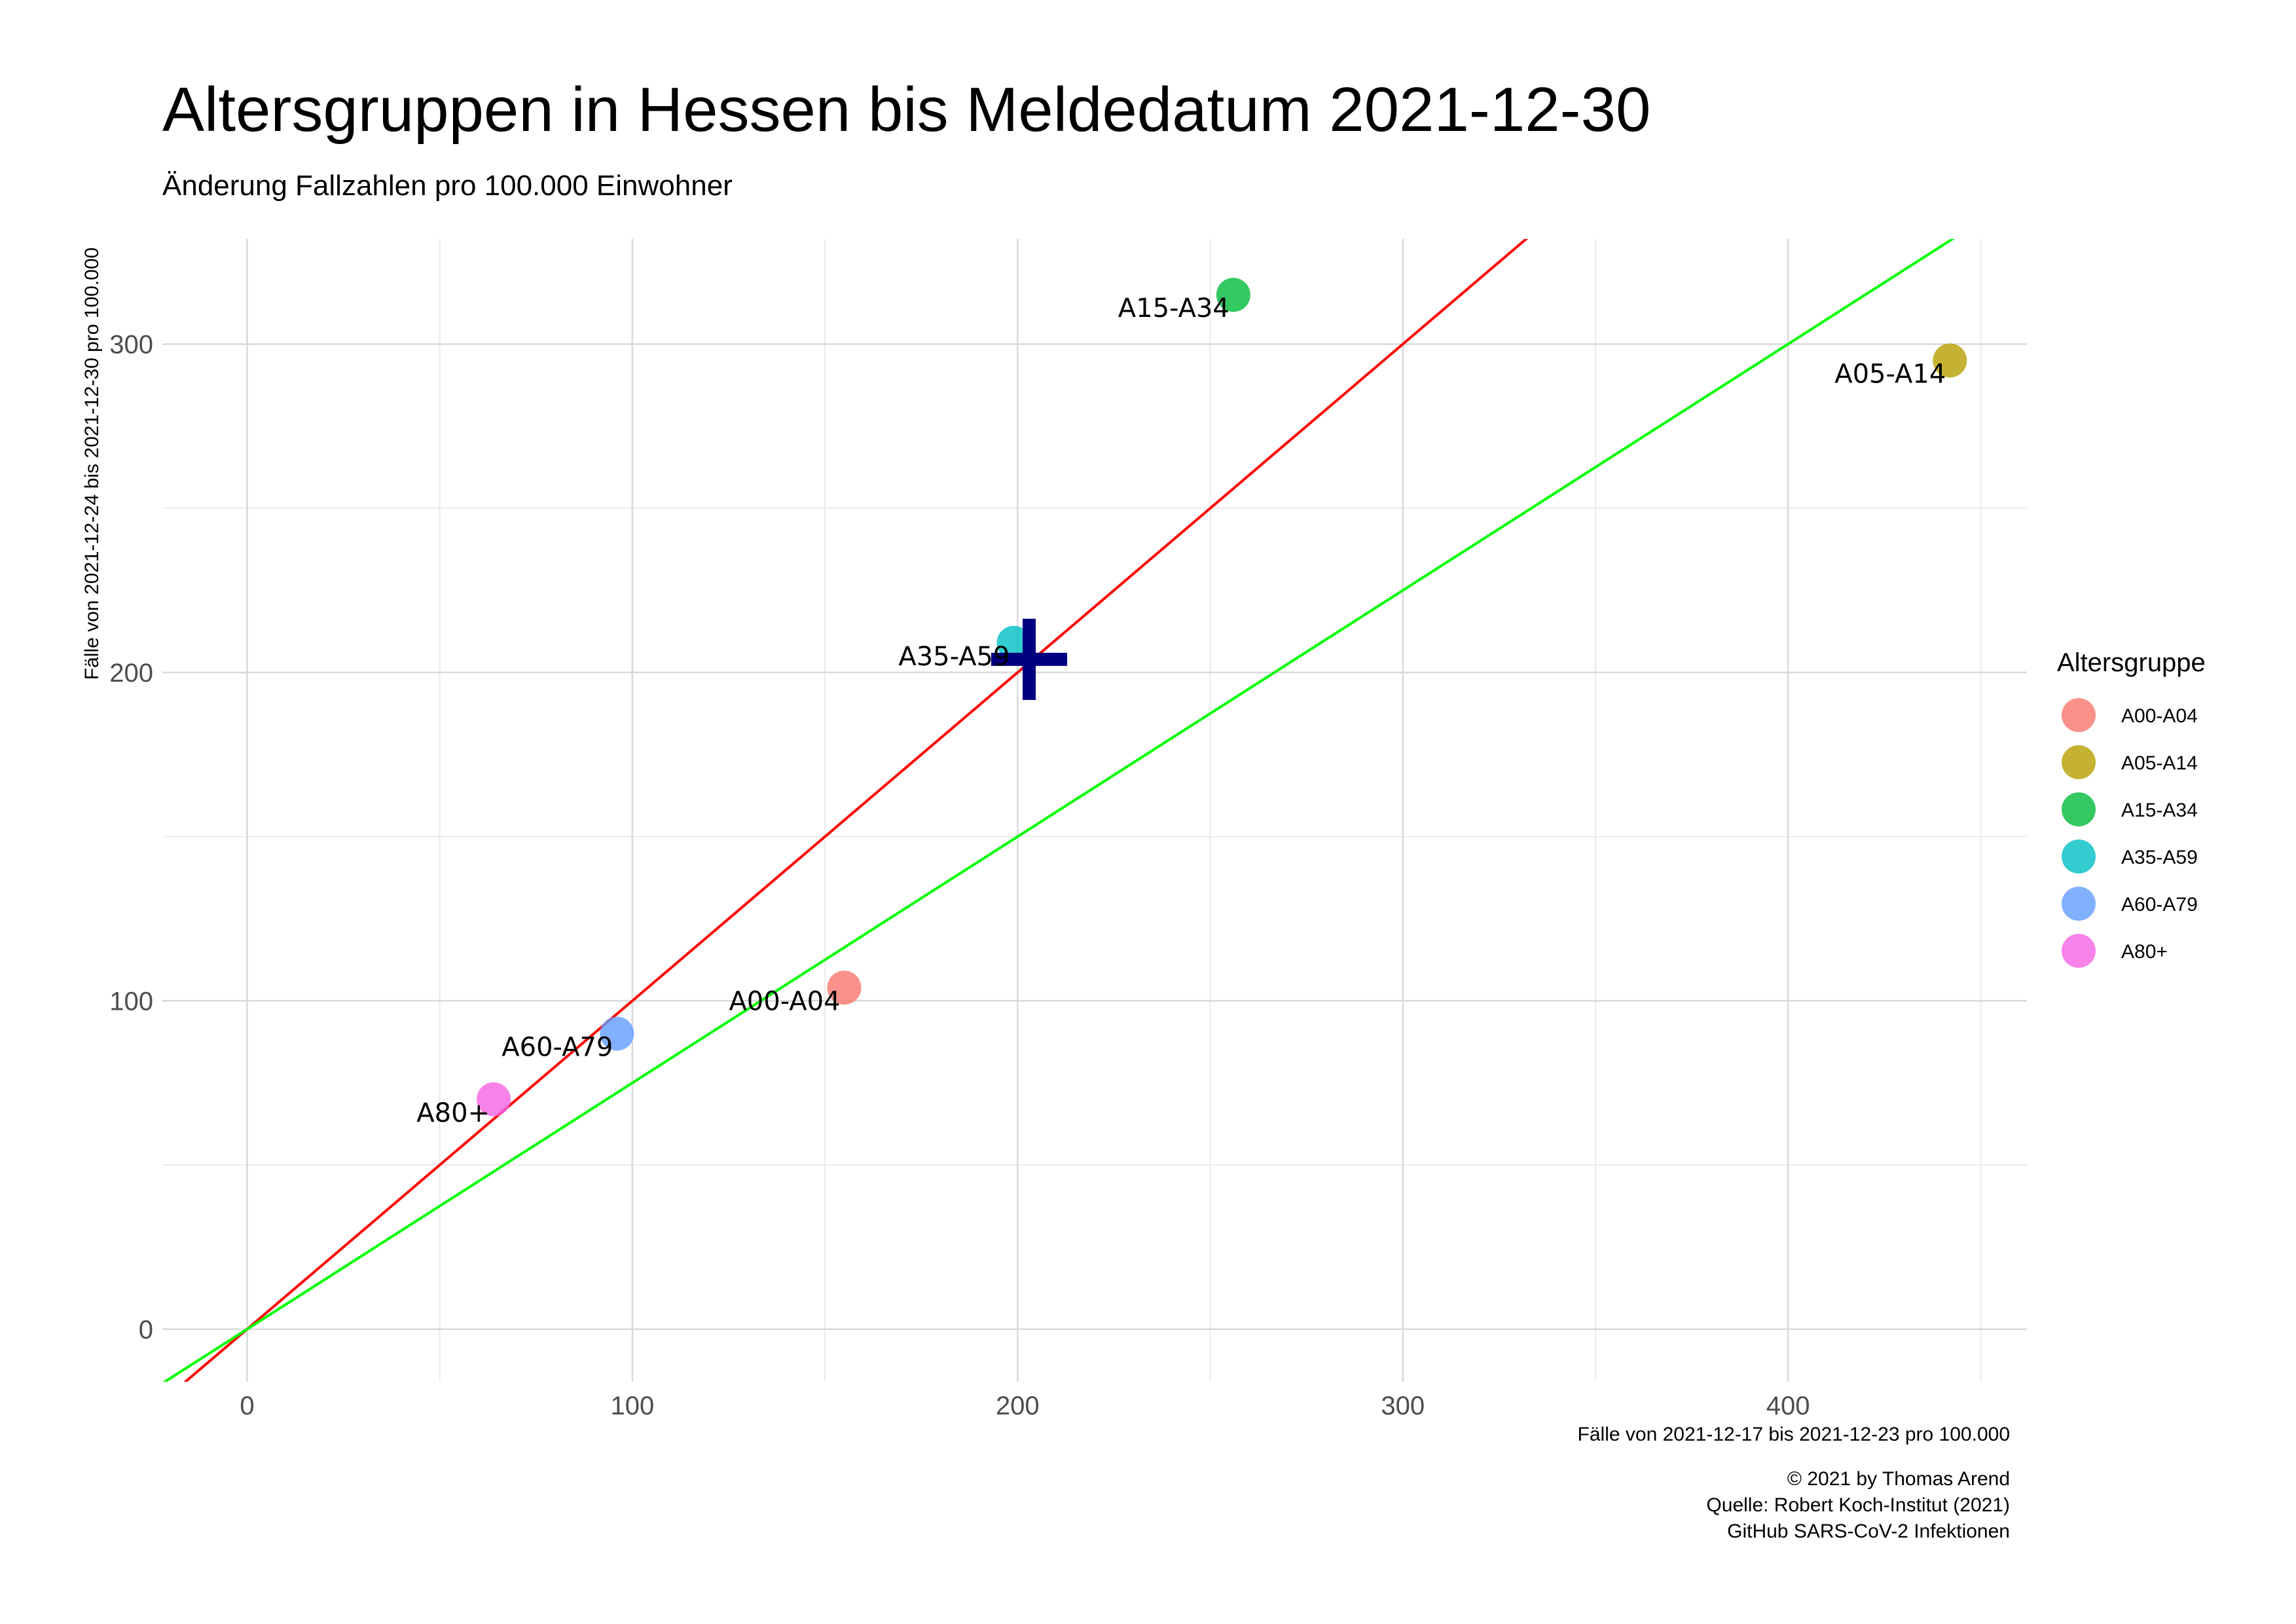 The image size is (2296, 1624). Describe the element at coordinates (557, 1047) in the screenshot. I see `point-label: A60-A79` at that location.